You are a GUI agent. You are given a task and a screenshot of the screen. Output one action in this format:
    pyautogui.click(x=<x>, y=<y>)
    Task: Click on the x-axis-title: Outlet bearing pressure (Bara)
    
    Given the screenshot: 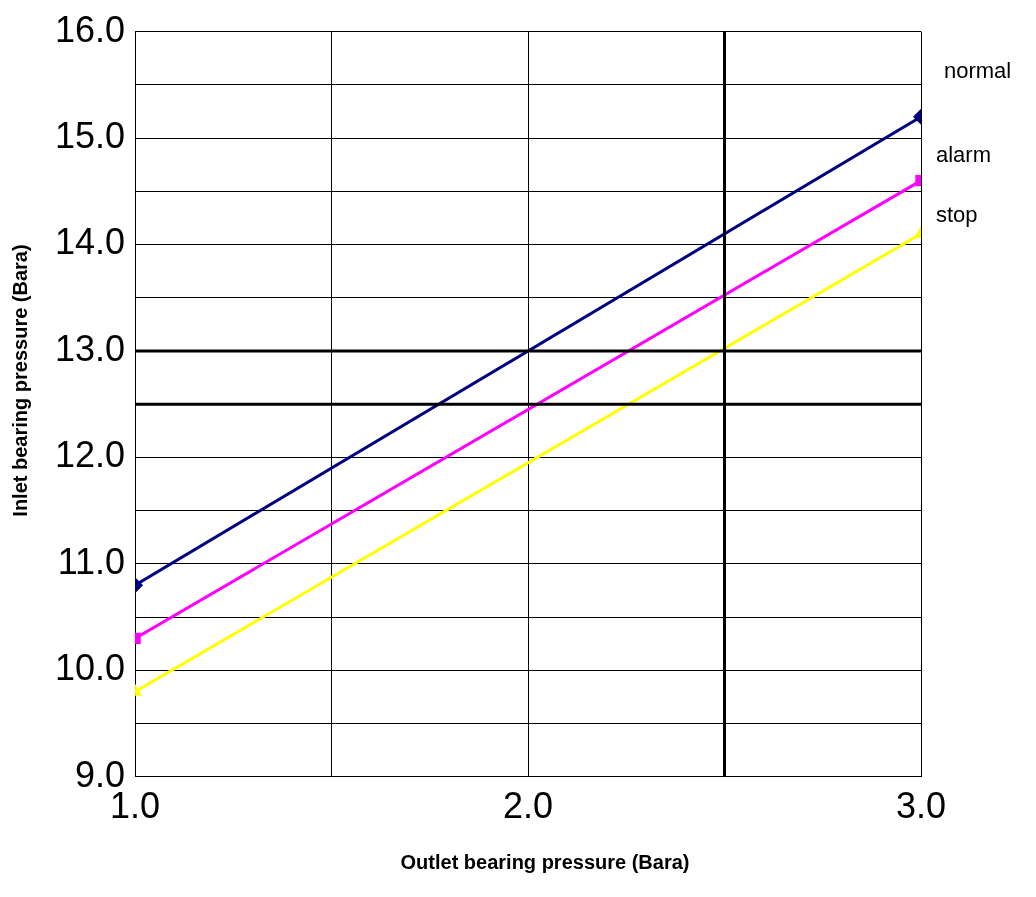 What is the action you would take?
    pyautogui.click(x=545, y=862)
    